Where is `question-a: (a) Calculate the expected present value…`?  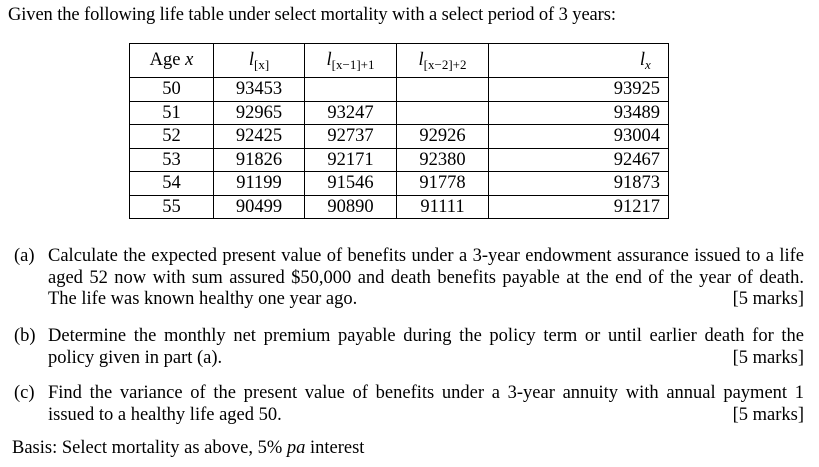
question-a: (a) Calculate the expected present value… is located at coordinates (409, 278).